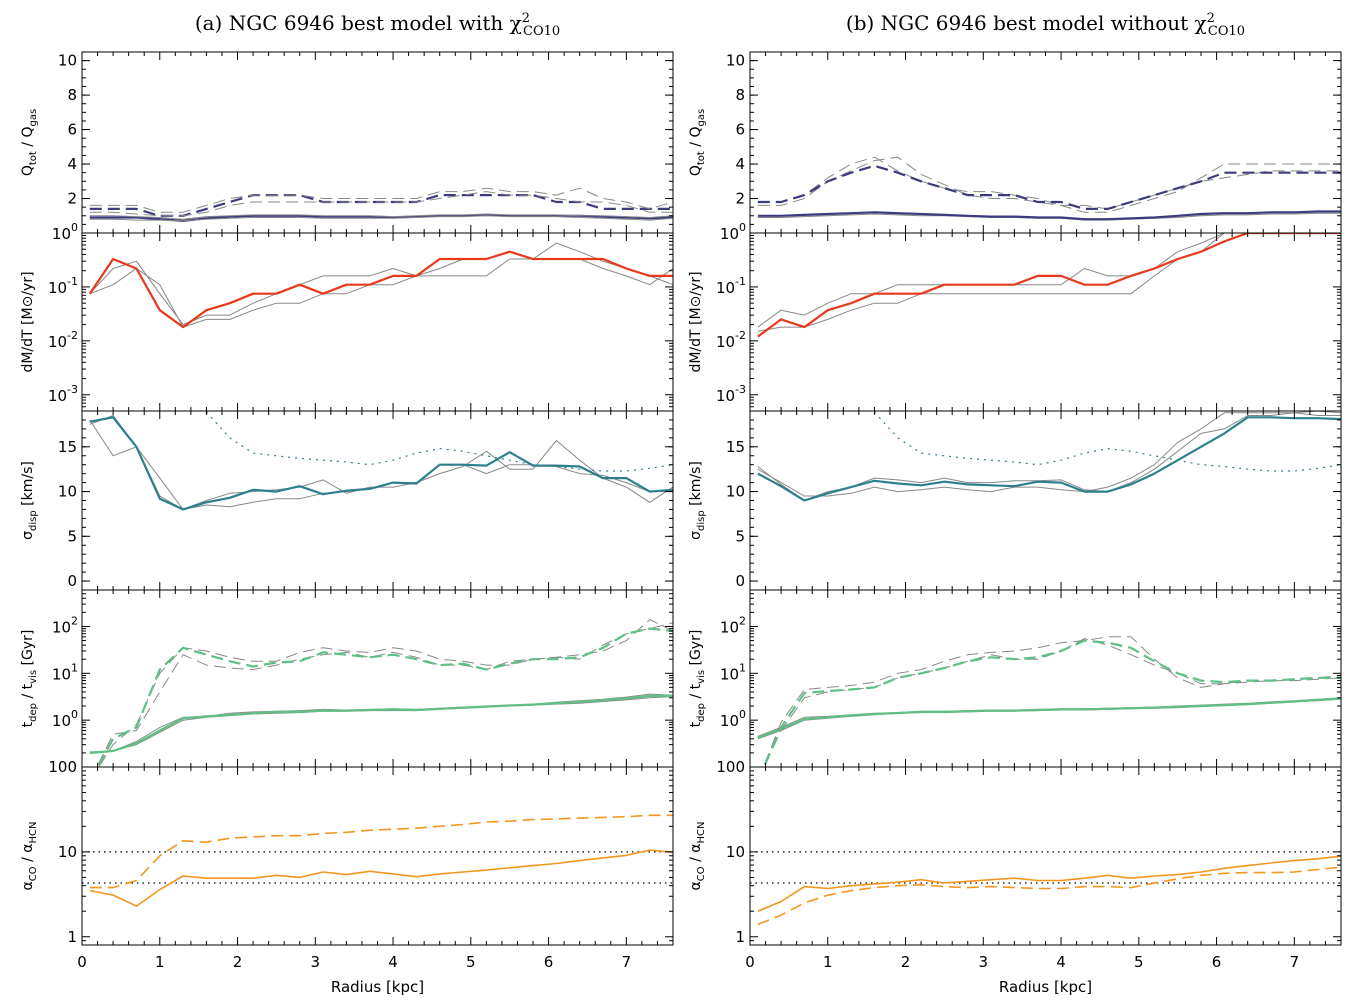  Describe the element at coordinates (377, 25) in the screenshot. I see `panel-title: (a) NGC 6946 best model with χ2 CO10` at that location.